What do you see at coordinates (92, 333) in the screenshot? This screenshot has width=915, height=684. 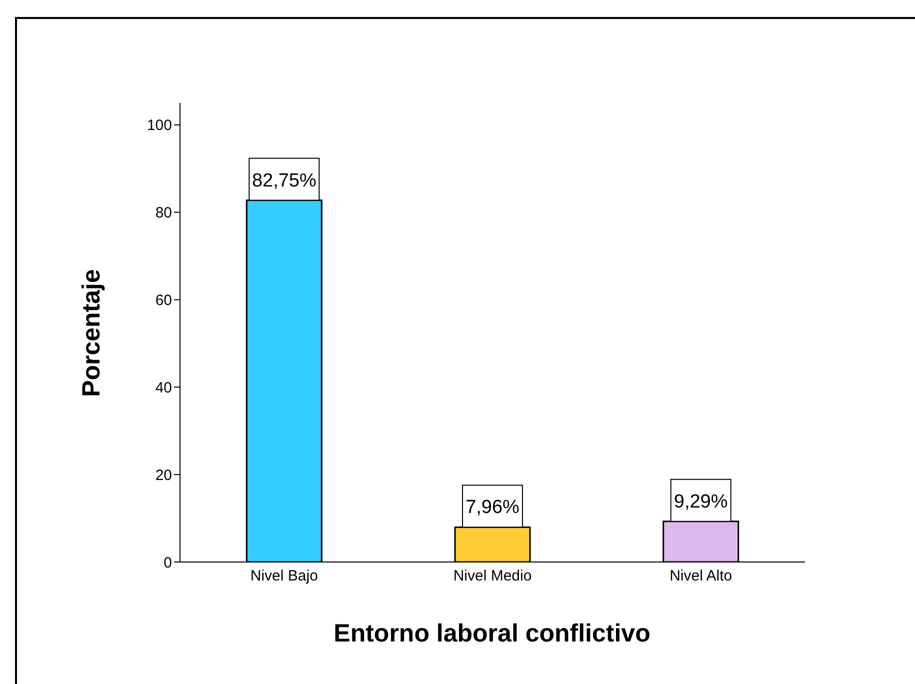 I see `y-axis-title: Porcentaje` at bounding box center [92, 333].